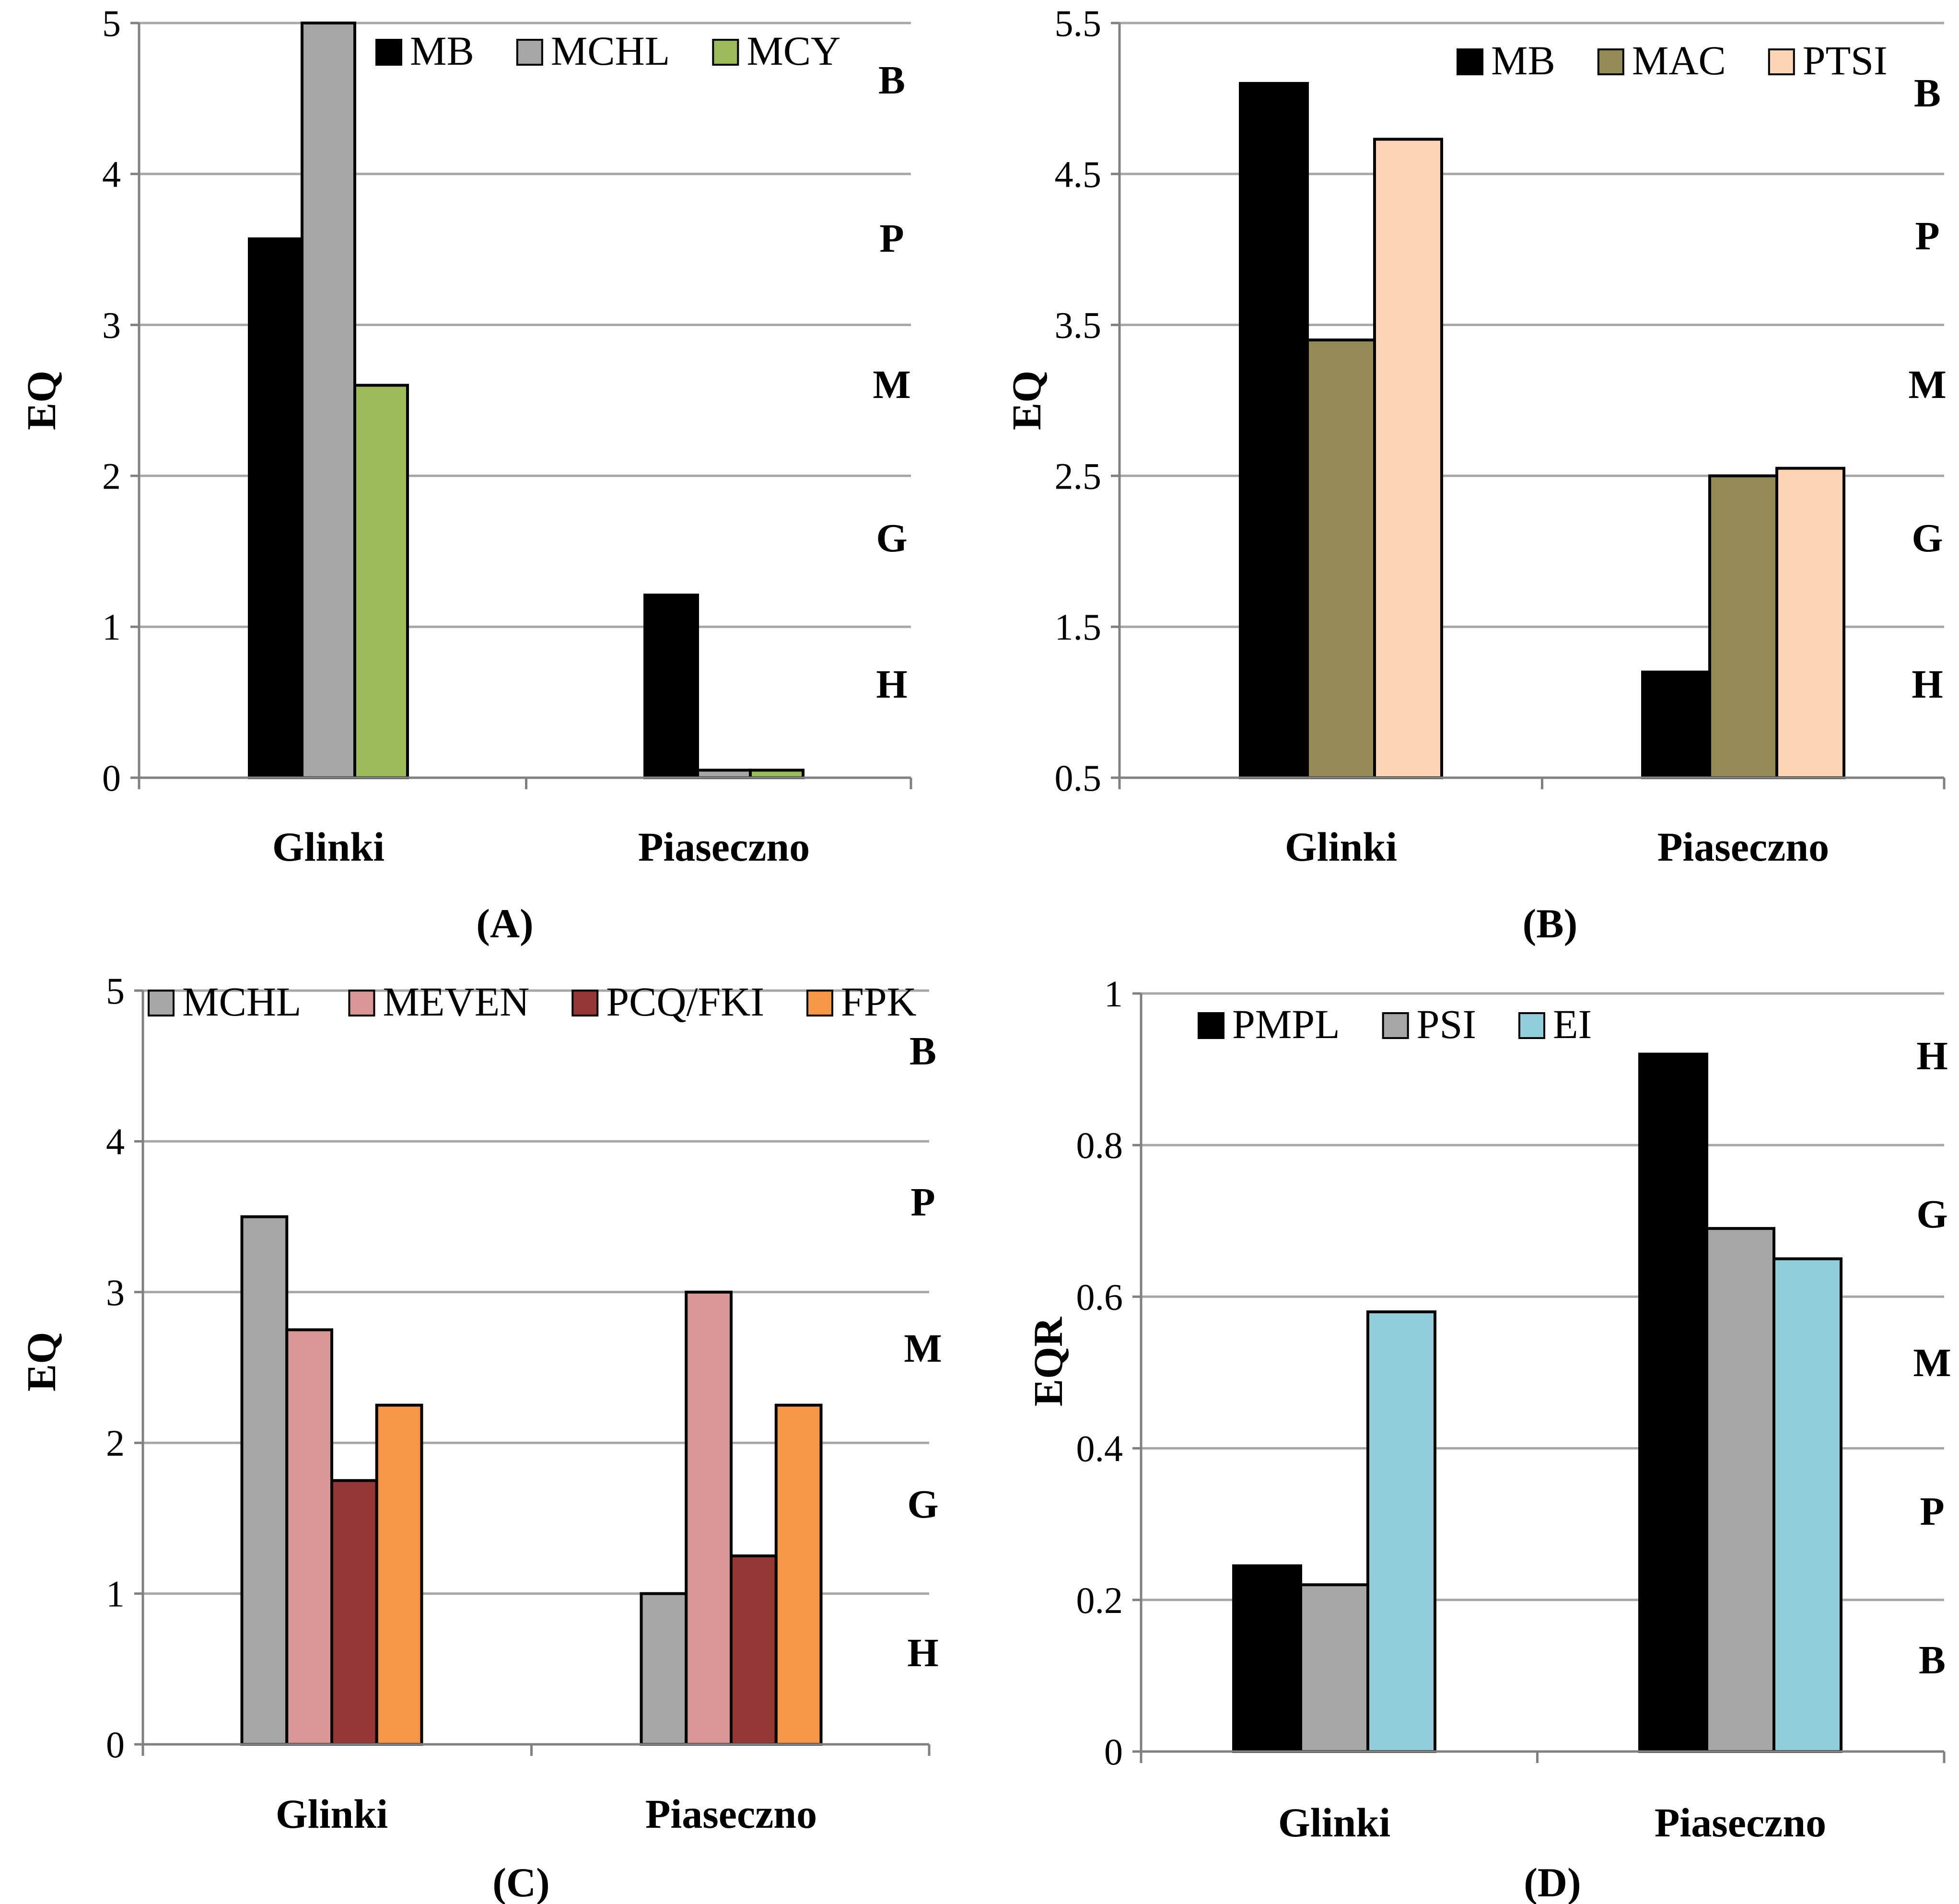 This screenshot has height=1904, width=1959. What do you see at coordinates (1446, 1024) in the screenshot?
I see `legend-label: PSI` at bounding box center [1446, 1024].